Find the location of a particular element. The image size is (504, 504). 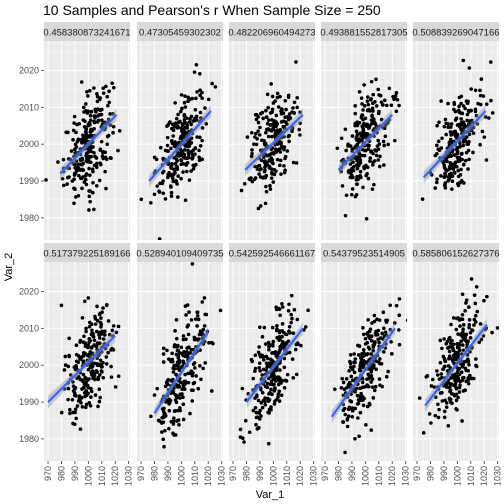

x-tick-label: 1020 is located at coordinates (484, 476).